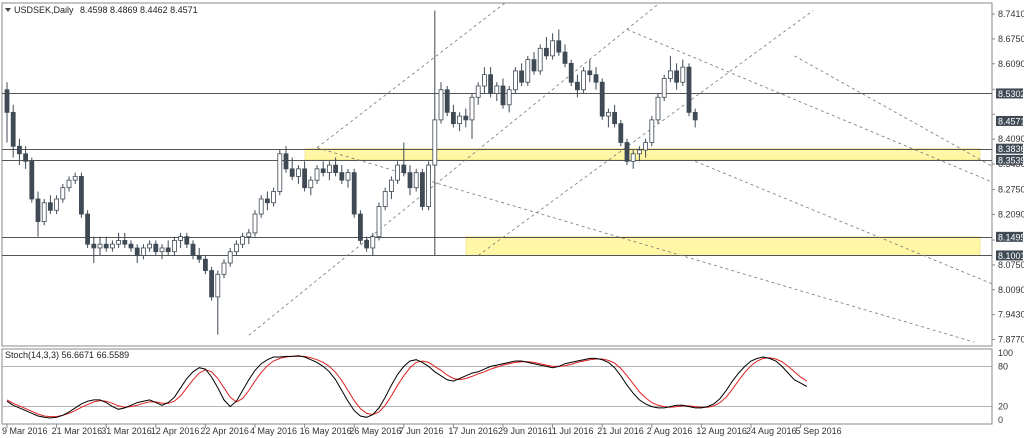 This screenshot has height=438, width=1024. Describe the element at coordinates (1003, 407) in the screenshot. I see `stoch-scale-label: 20` at that location.